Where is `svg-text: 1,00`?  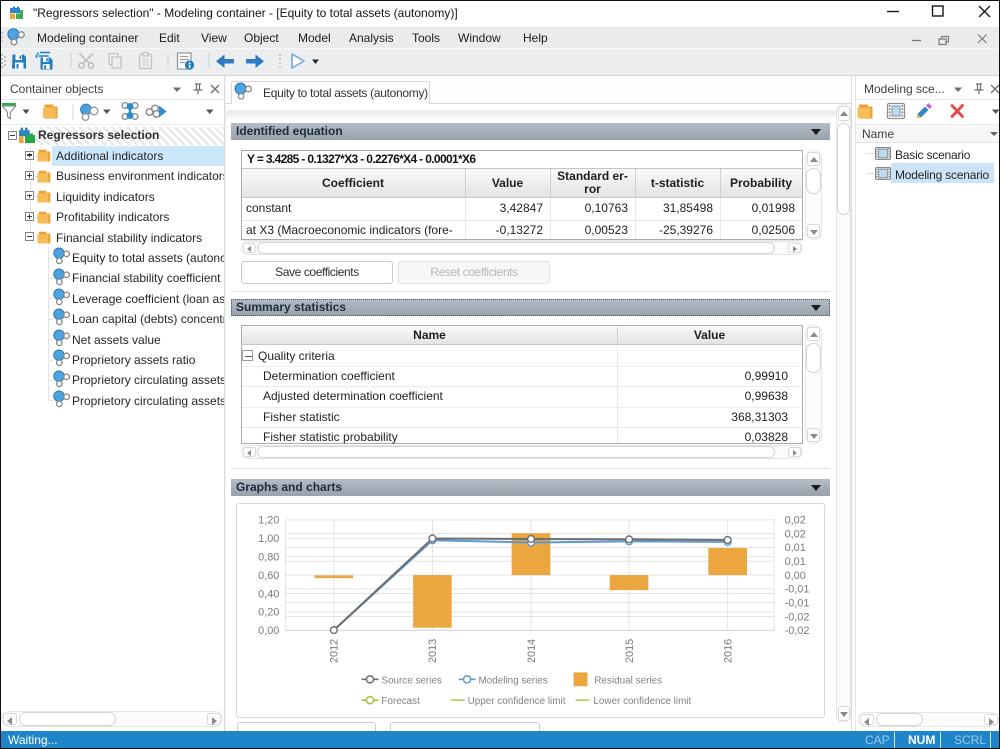
svg-text: 1,00 is located at coordinates (268, 539).